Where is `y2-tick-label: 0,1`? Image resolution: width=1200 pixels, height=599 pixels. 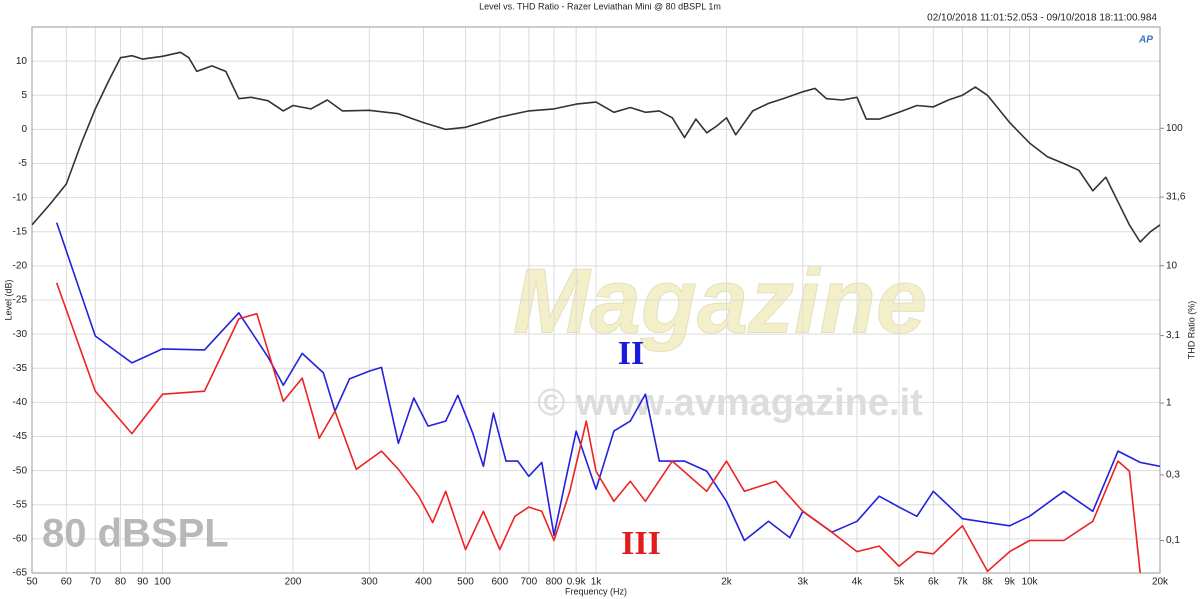
y2-tick-label: 0,1 is located at coordinates (1173, 540).